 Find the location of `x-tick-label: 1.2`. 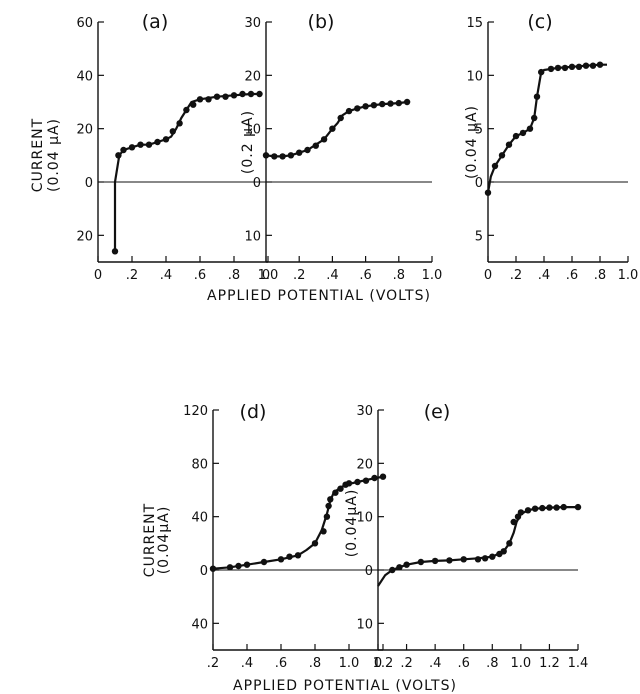

x-tick-label: 1.2 is located at coordinates (383, 663).